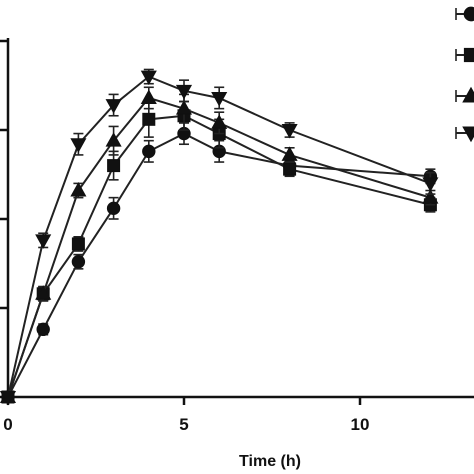 This screenshot has height=474, width=474. Describe the element at coordinates (464, 74) in the screenshot. I see `legend` at that location.